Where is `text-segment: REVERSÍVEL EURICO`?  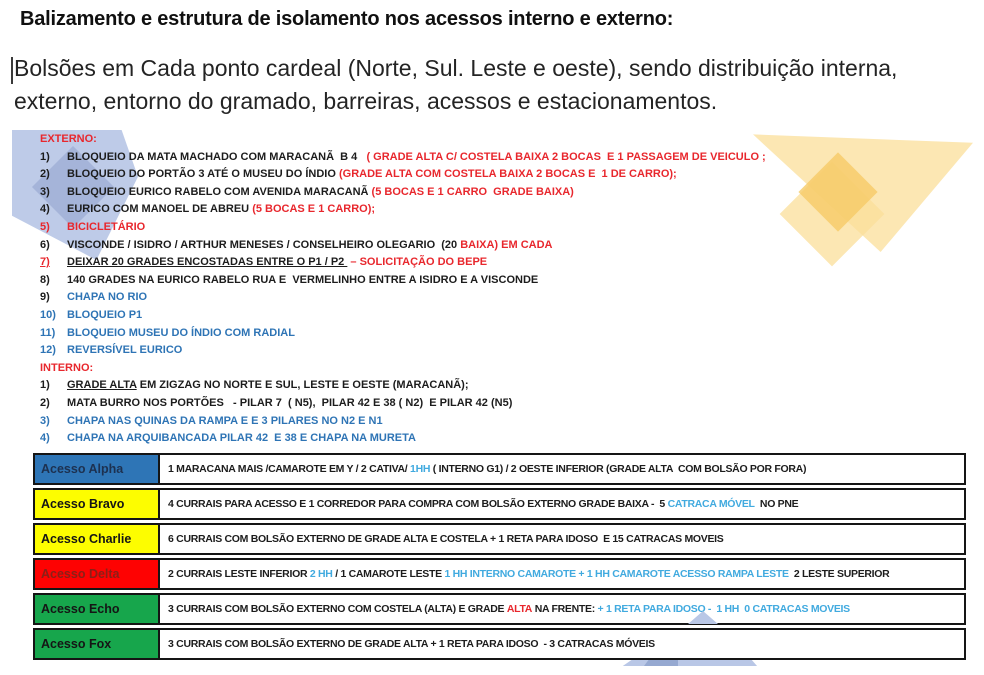
text-segment: REVERSÍVEL EURICO is located at coordinates (125, 350).